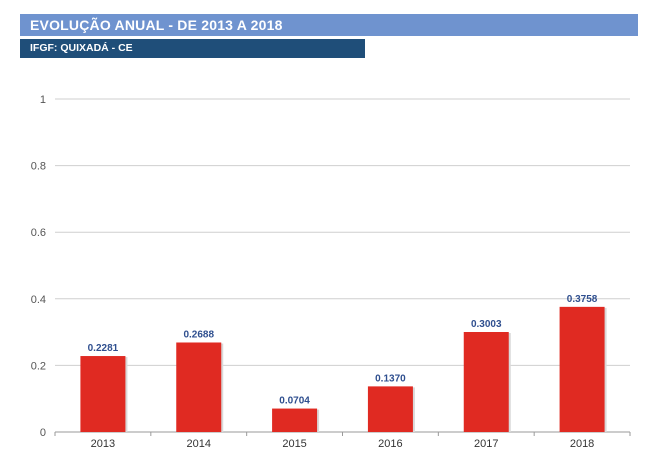 This screenshot has height=471, width=652. Describe the element at coordinates (43, 100) in the screenshot. I see `y-tick-label: 1` at that location.